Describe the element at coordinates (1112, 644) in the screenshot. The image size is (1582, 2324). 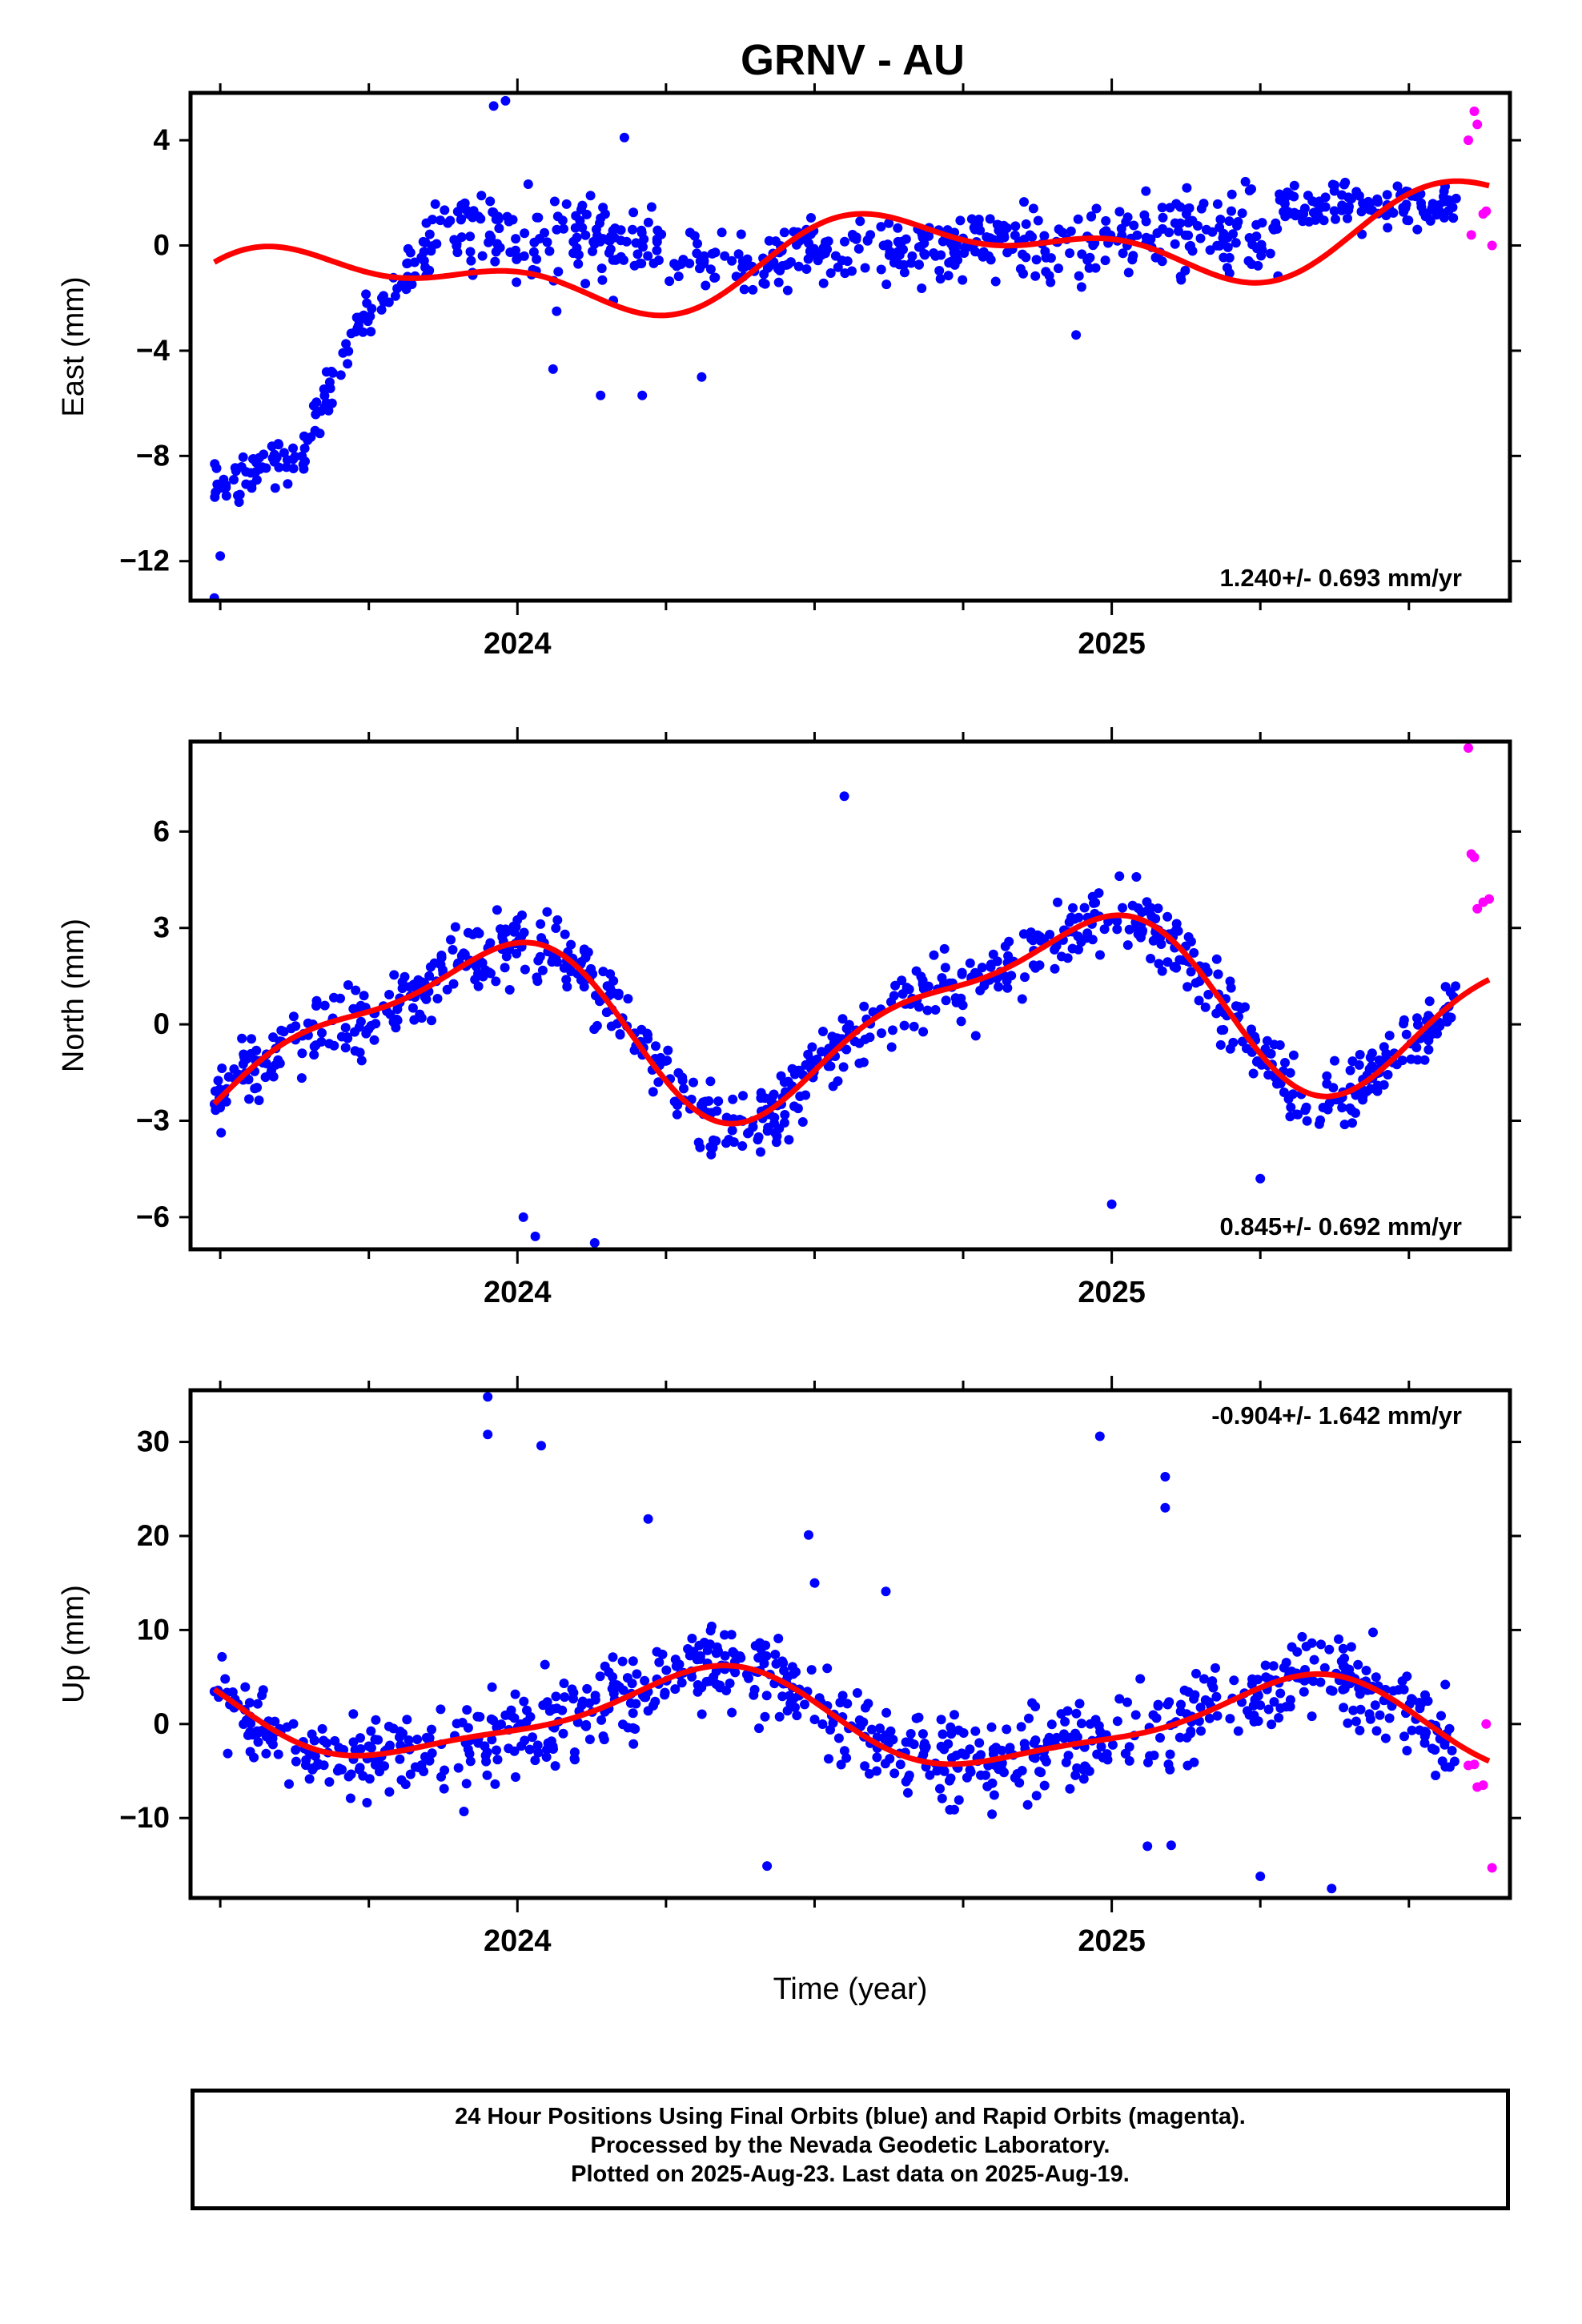
I see `x-tick-label: 2025` at that location.